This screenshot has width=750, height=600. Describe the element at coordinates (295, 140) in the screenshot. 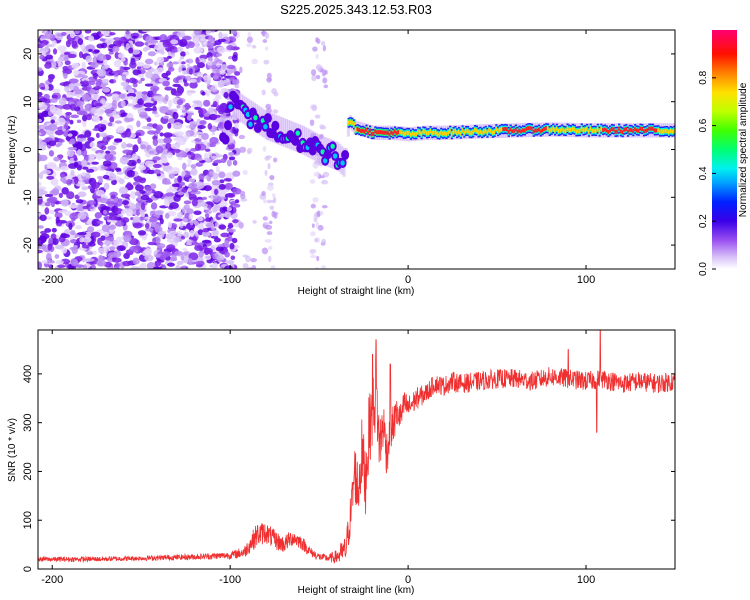

I see `spectrogram-signal-cell` at that location.